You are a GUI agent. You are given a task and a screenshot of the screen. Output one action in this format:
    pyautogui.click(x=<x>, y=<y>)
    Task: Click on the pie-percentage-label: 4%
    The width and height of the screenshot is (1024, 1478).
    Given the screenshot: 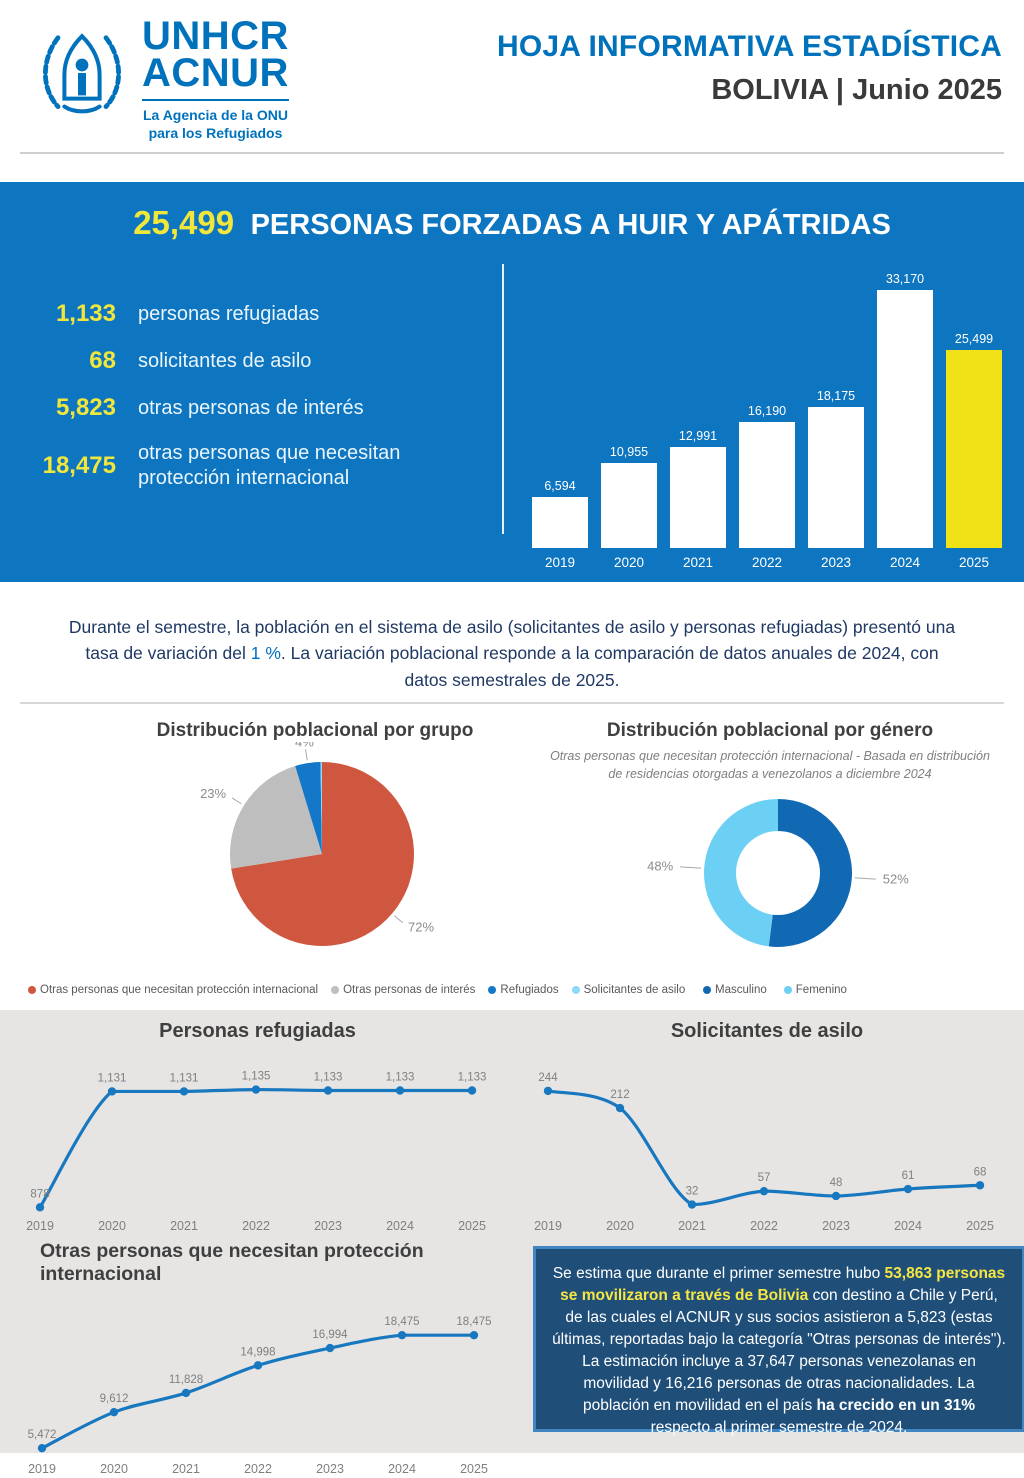 What is the action you would take?
    pyautogui.click(x=304, y=745)
    